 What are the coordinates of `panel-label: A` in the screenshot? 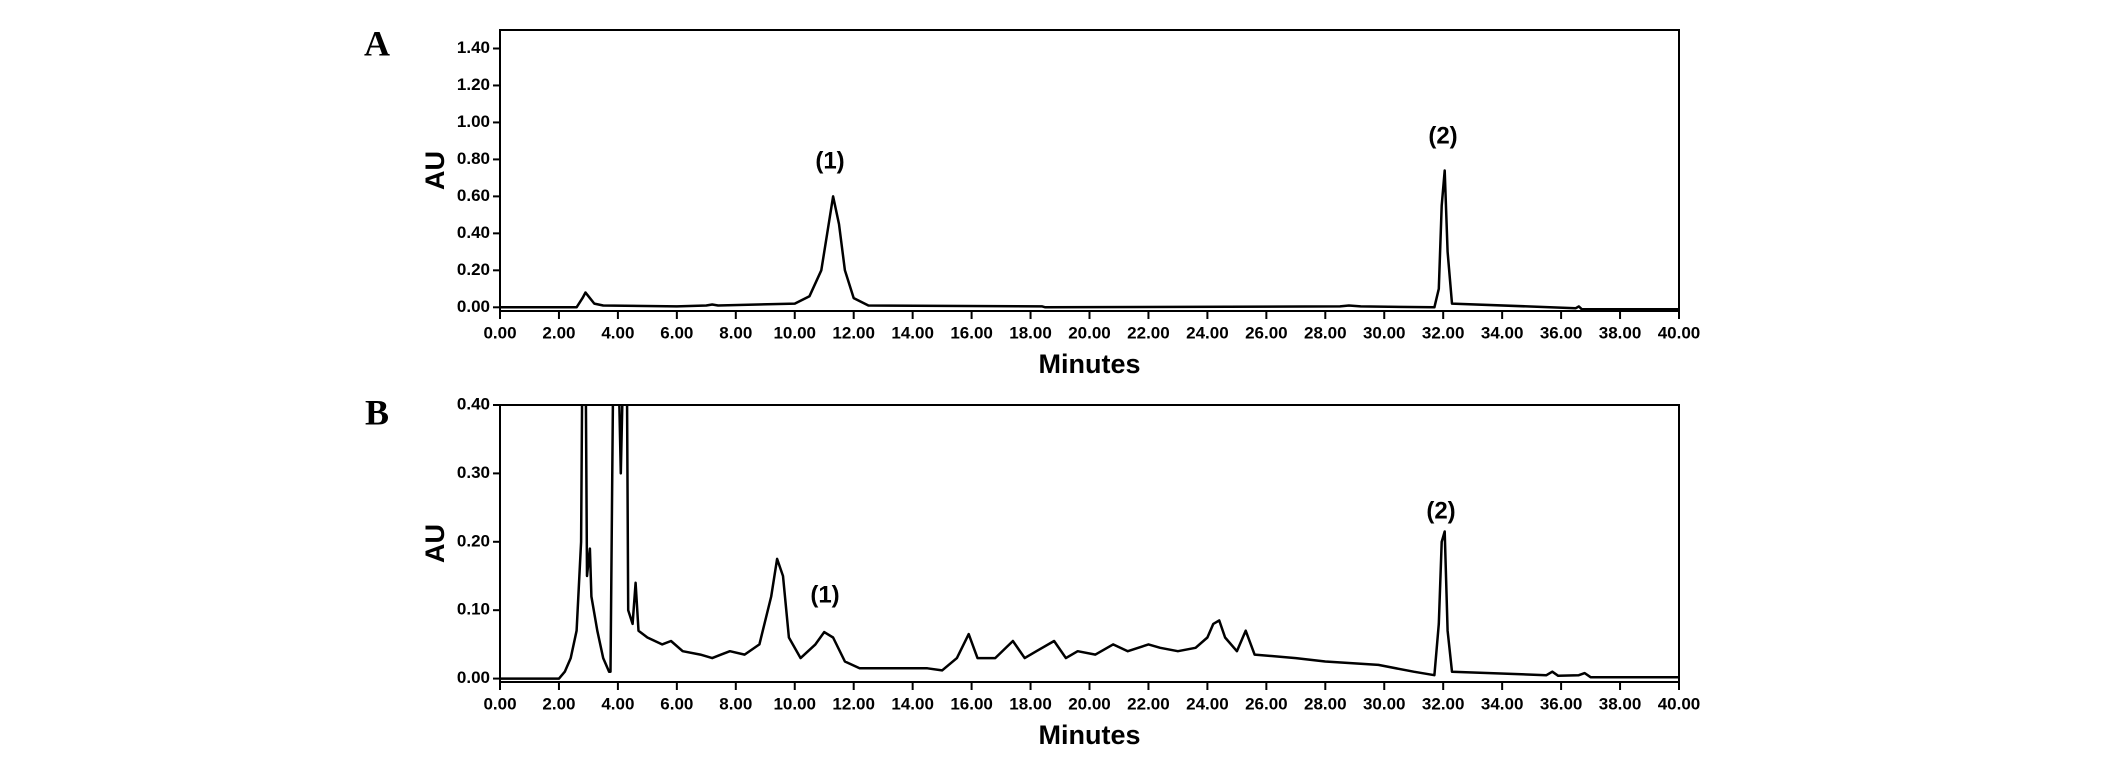 It's located at (377, 43).